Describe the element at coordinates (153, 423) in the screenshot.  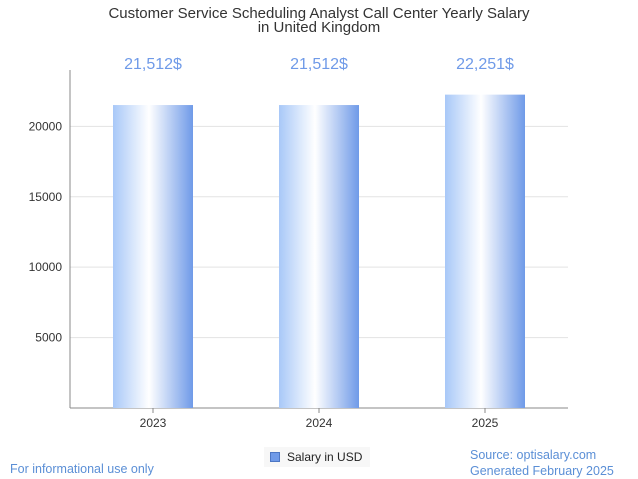
I see `x-tick-label: 2023` at that location.